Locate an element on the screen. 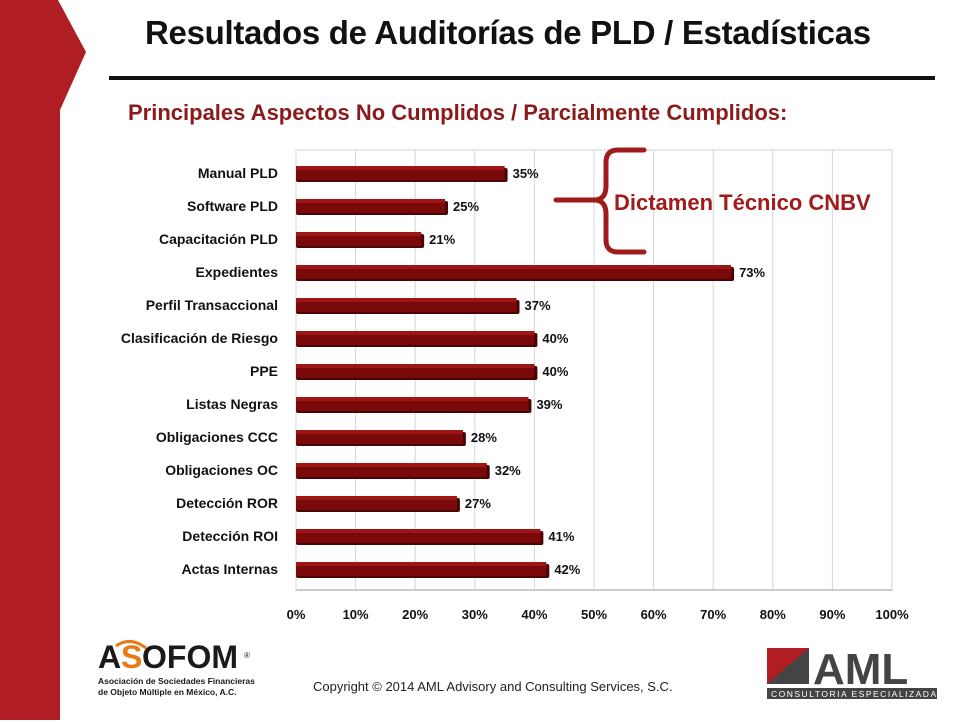 The image size is (960, 725). x-tick-label: 20% is located at coordinates (415, 614).